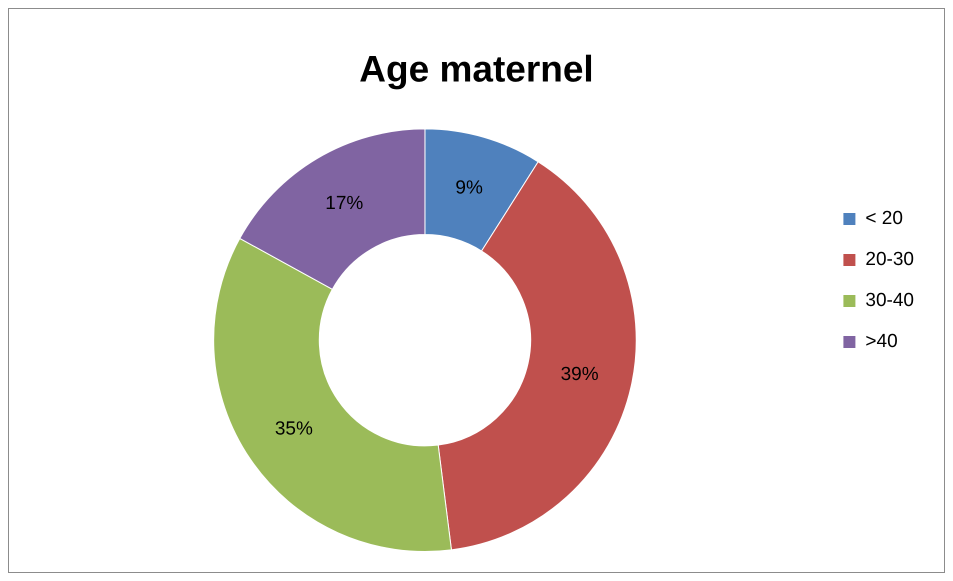  What do you see at coordinates (293, 429) in the screenshot?
I see `data-label: 35%` at bounding box center [293, 429].